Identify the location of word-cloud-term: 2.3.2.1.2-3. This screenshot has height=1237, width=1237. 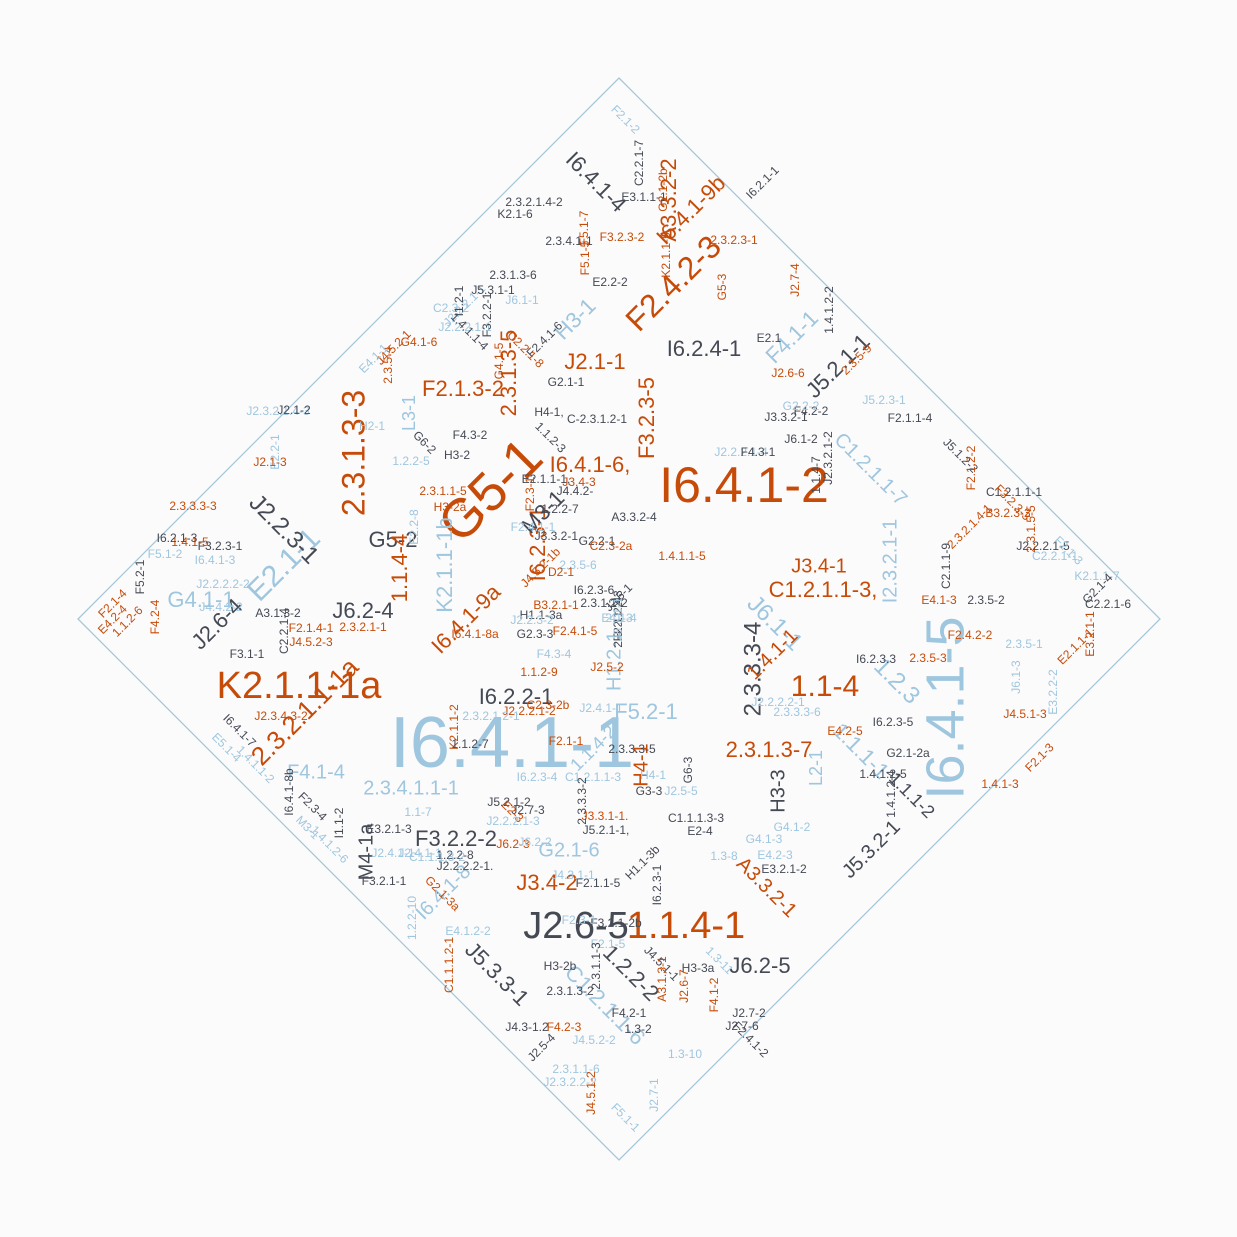
(618, 619).